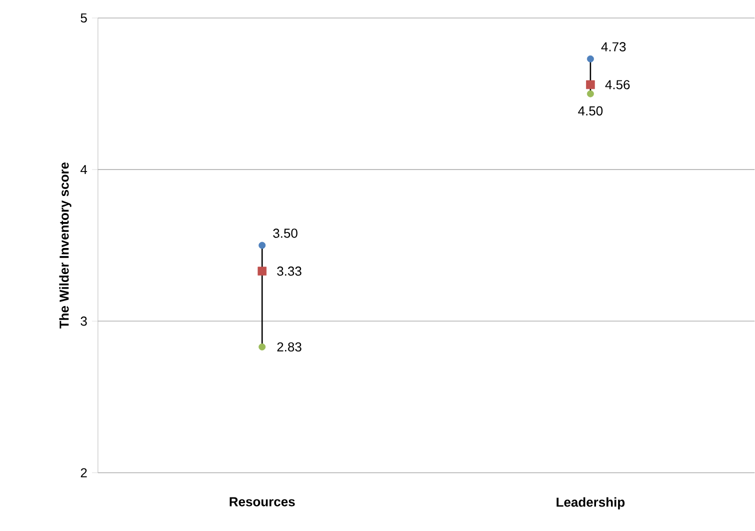  What do you see at coordinates (83, 18) in the screenshot?
I see `y-tick-label: 5` at bounding box center [83, 18].